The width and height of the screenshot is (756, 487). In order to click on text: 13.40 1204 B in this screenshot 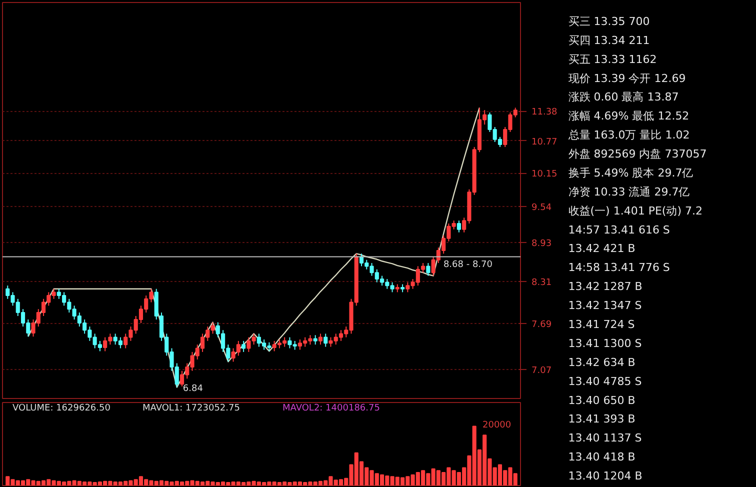, I will do `click(605, 476)`.